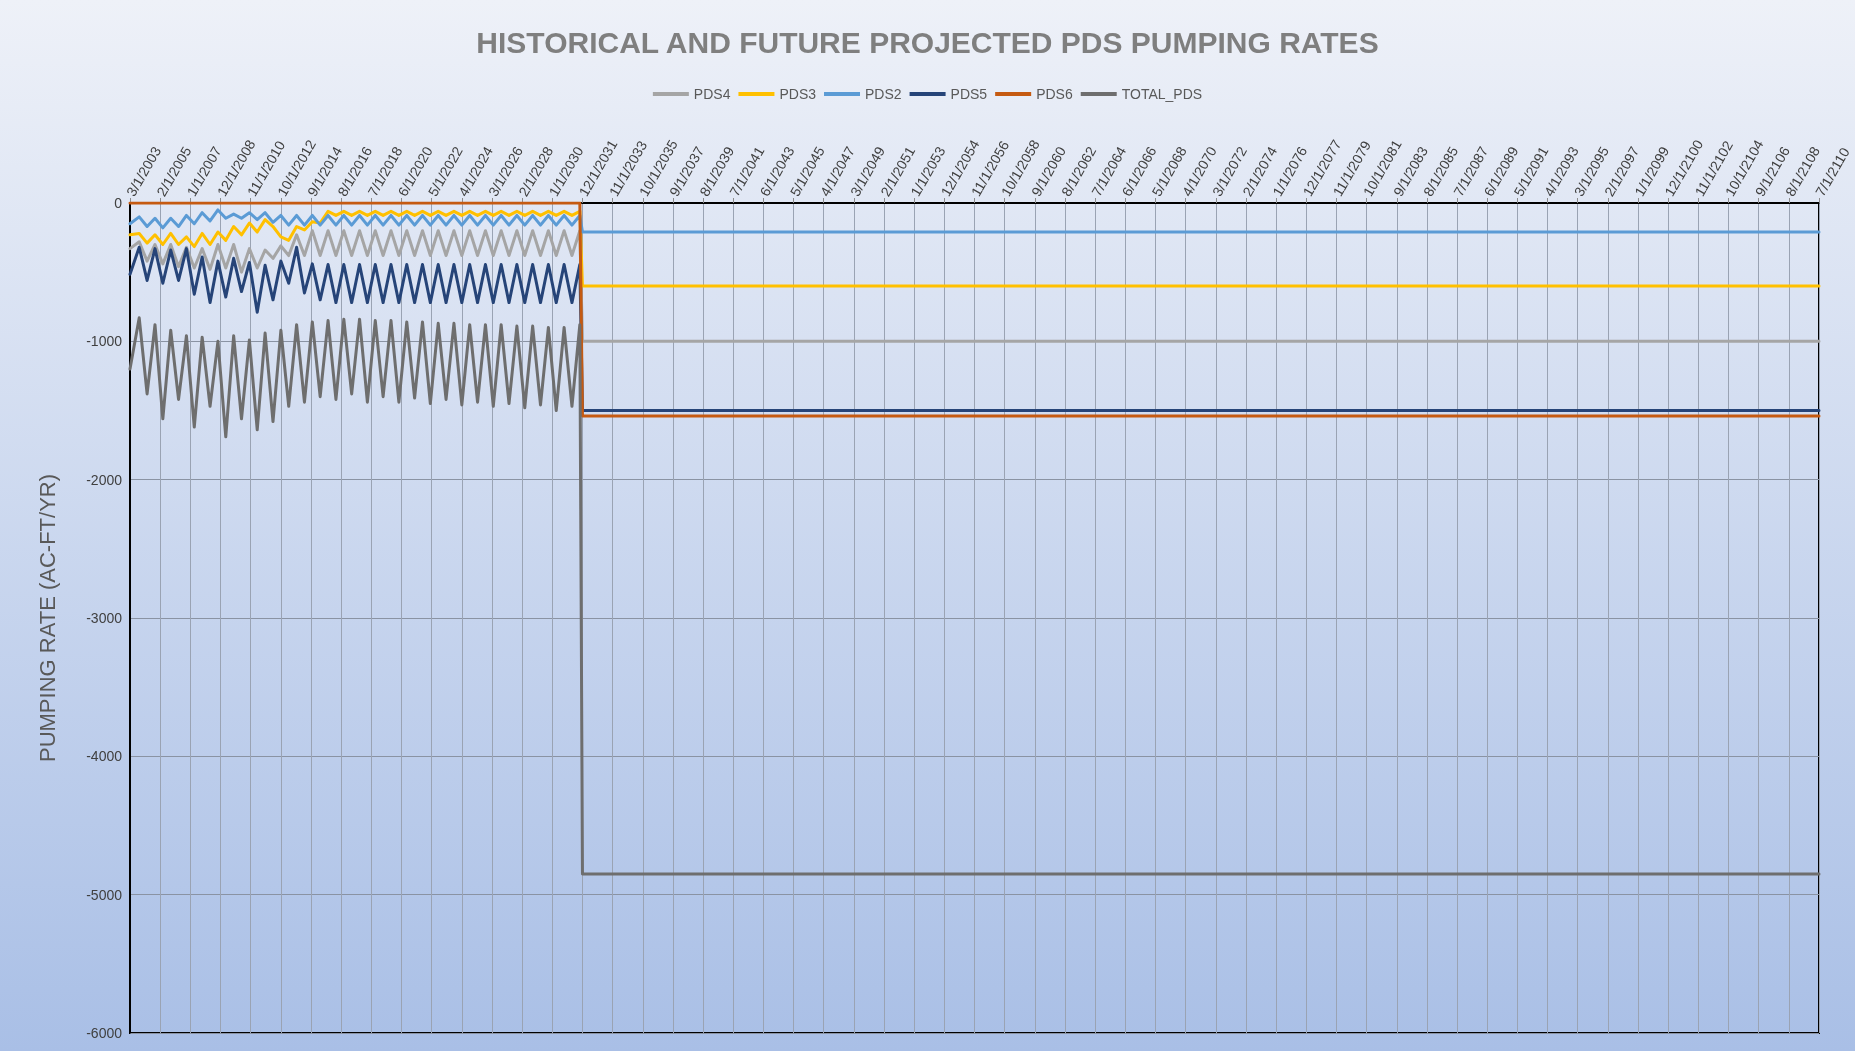 The height and width of the screenshot is (1051, 1855). Describe the element at coordinates (104, 756) in the screenshot. I see `y-tick-label: -4000` at that location.